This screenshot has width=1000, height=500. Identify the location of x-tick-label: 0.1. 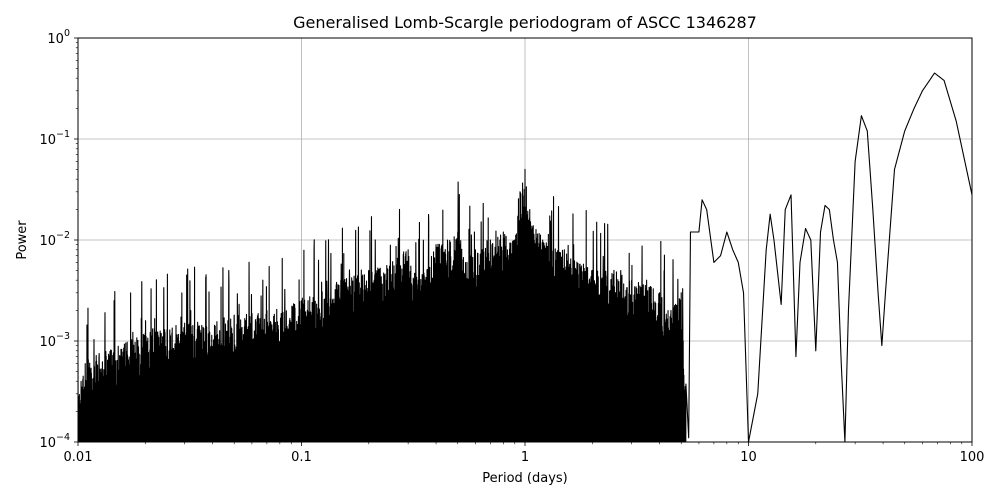
(301, 457).